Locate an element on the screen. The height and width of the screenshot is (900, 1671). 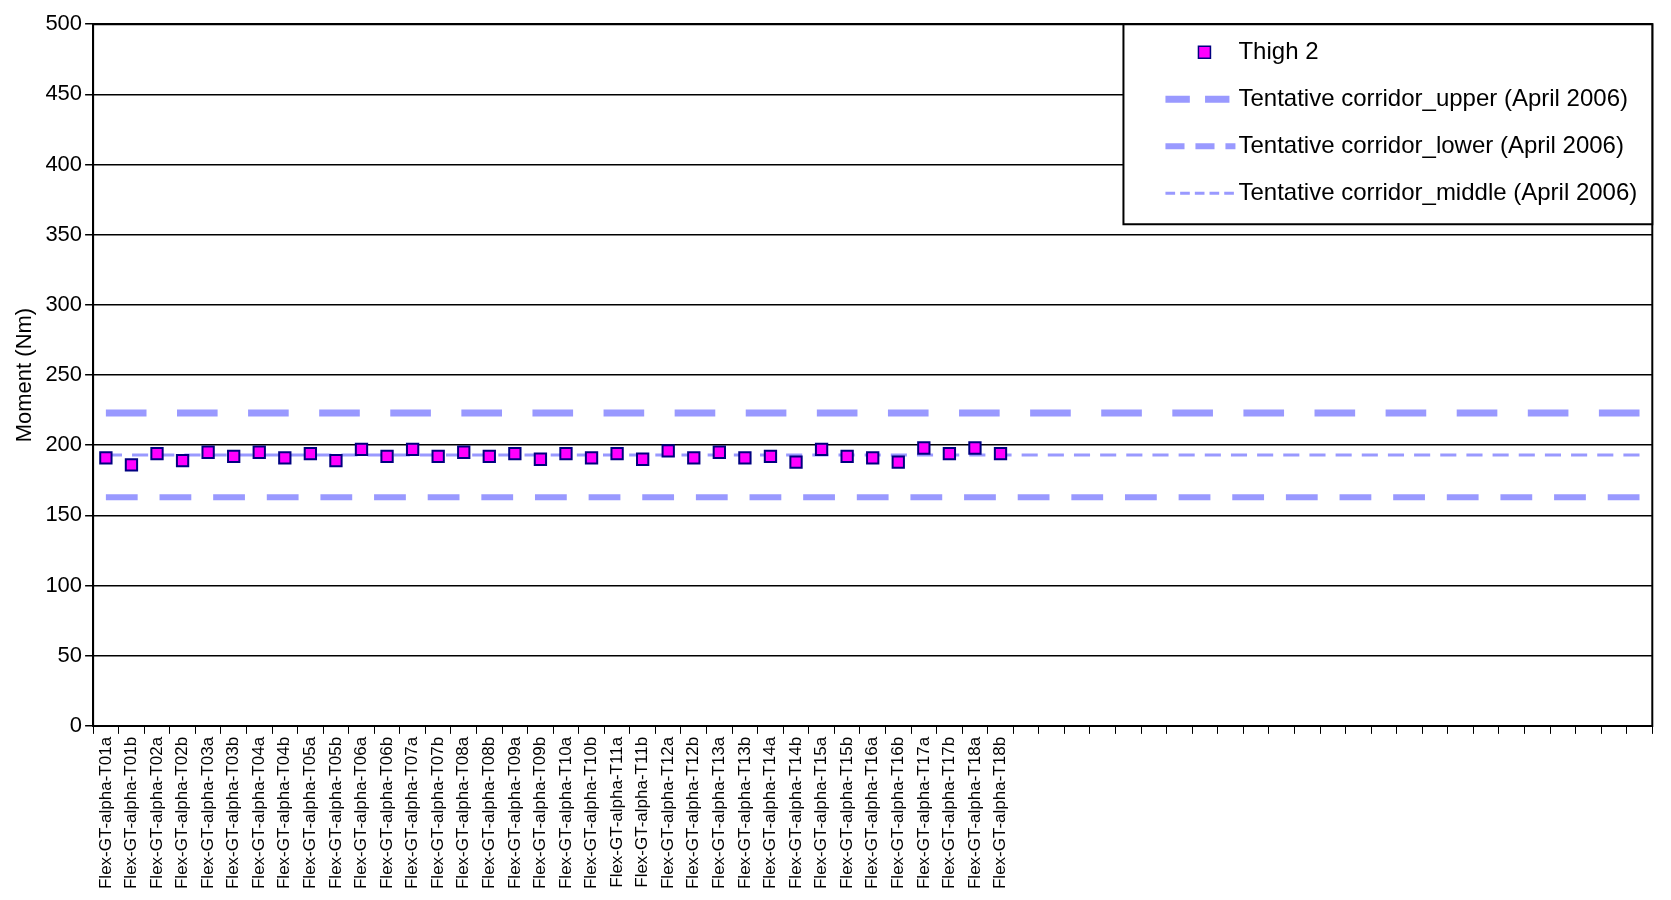
x-tick-label: Flex-GT-alpha-T07b is located at coordinates (437, 813).